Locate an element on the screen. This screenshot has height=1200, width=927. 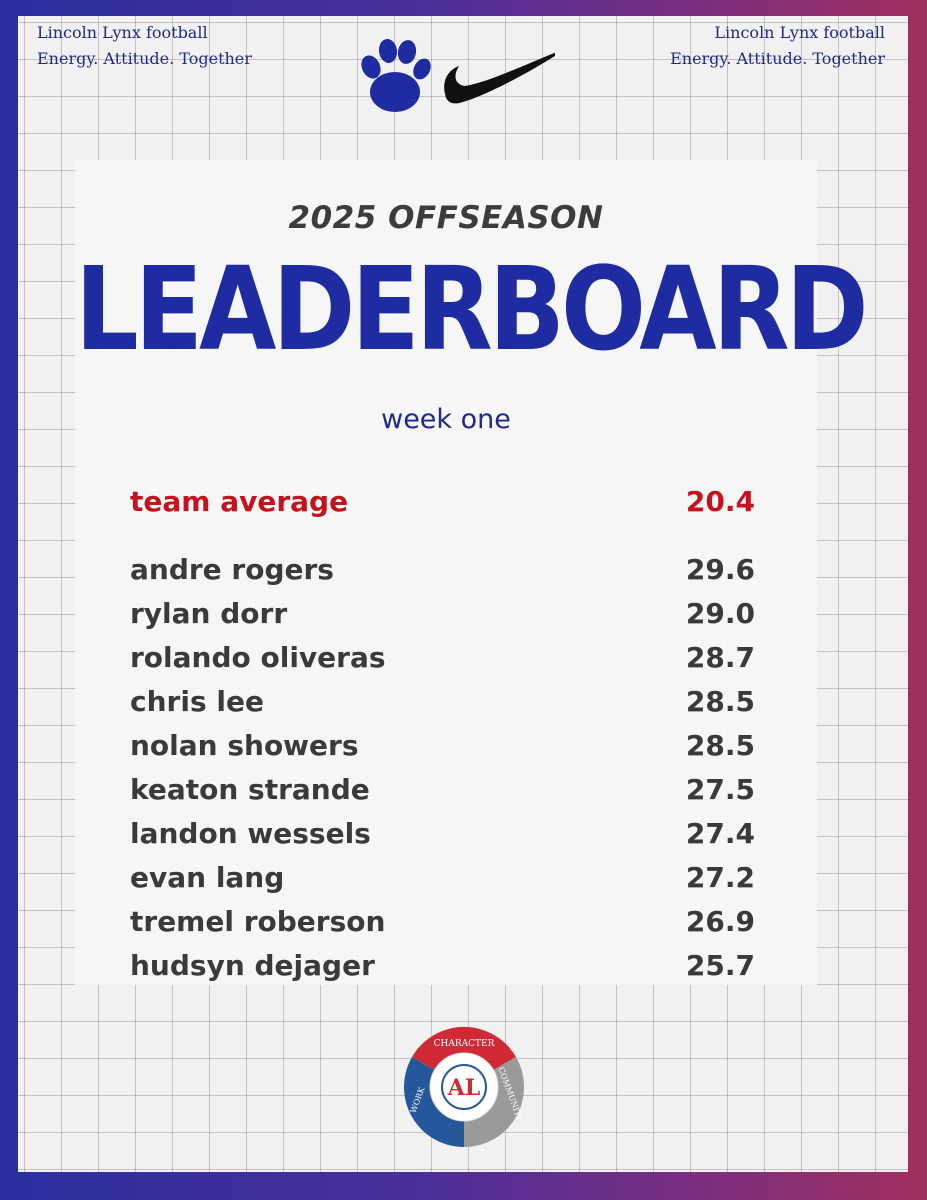
list-item: andre rogers 29.6 is located at coordinates (442, 575).